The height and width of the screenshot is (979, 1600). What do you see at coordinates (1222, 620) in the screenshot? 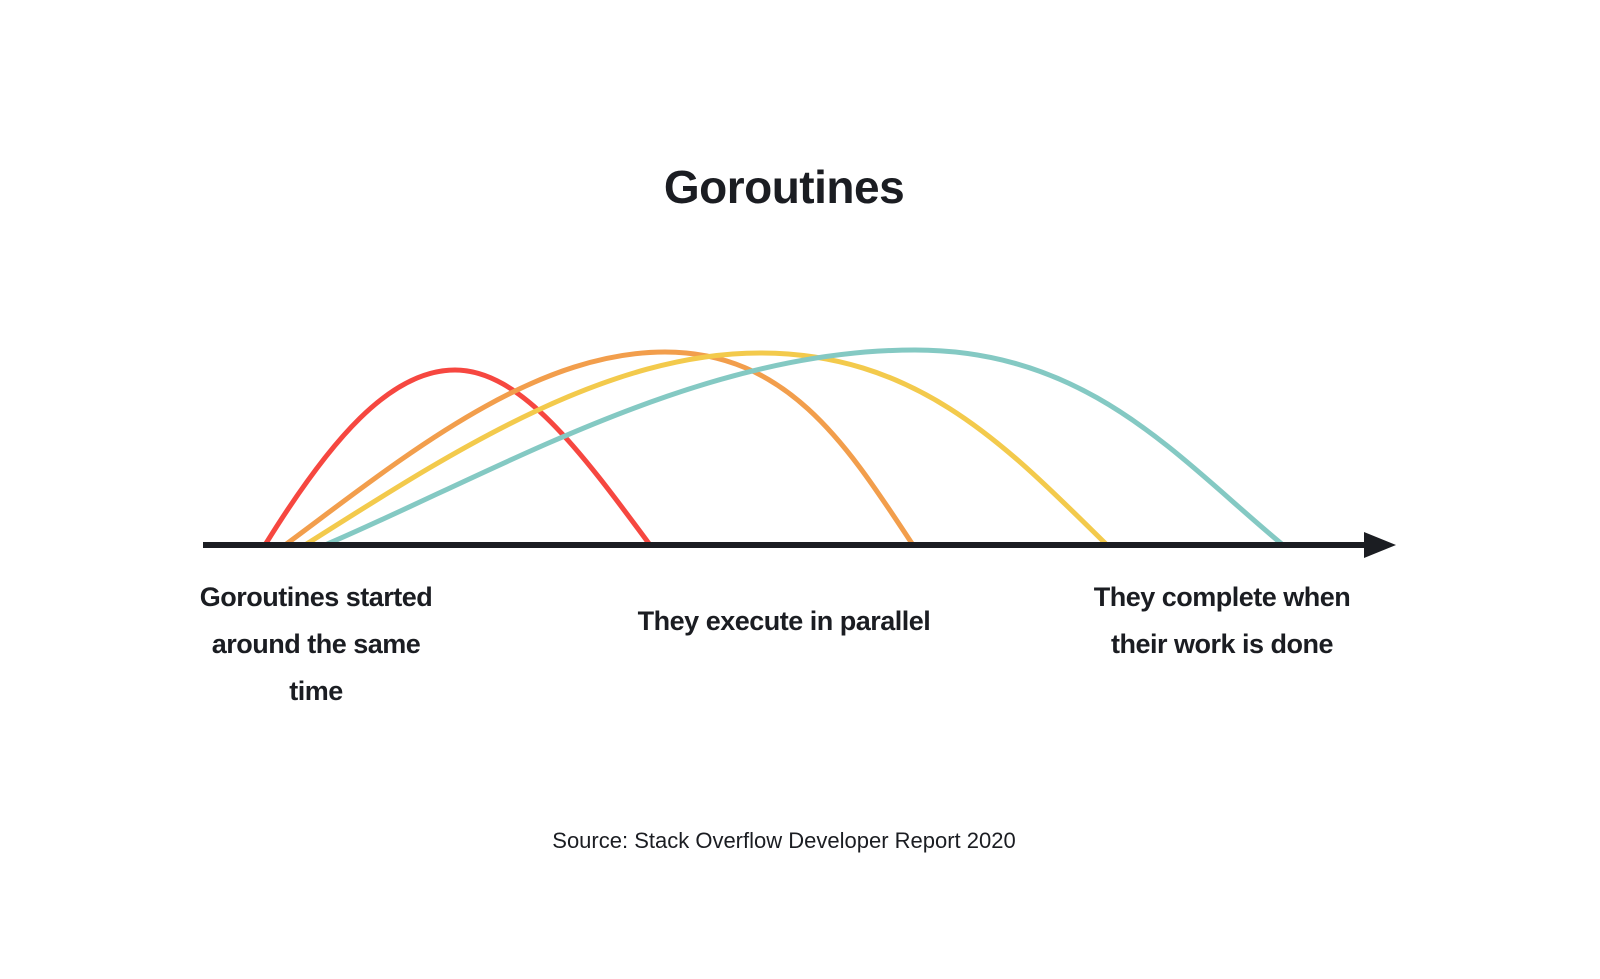
I see `complete-label: They complete when their work is done` at bounding box center [1222, 620].